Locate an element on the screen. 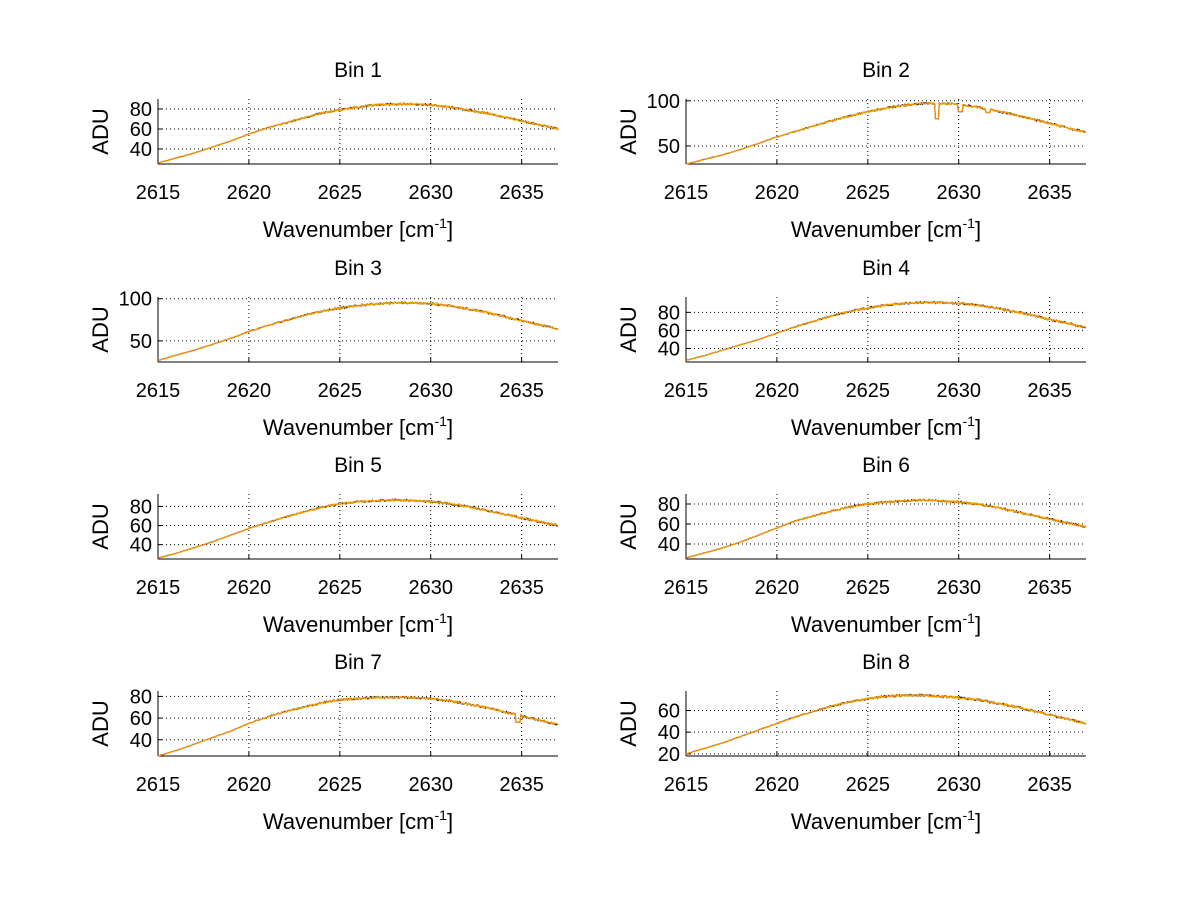 The height and width of the screenshot is (906, 1200). subplot-title: Bin 3 is located at coordinates (358, 268).